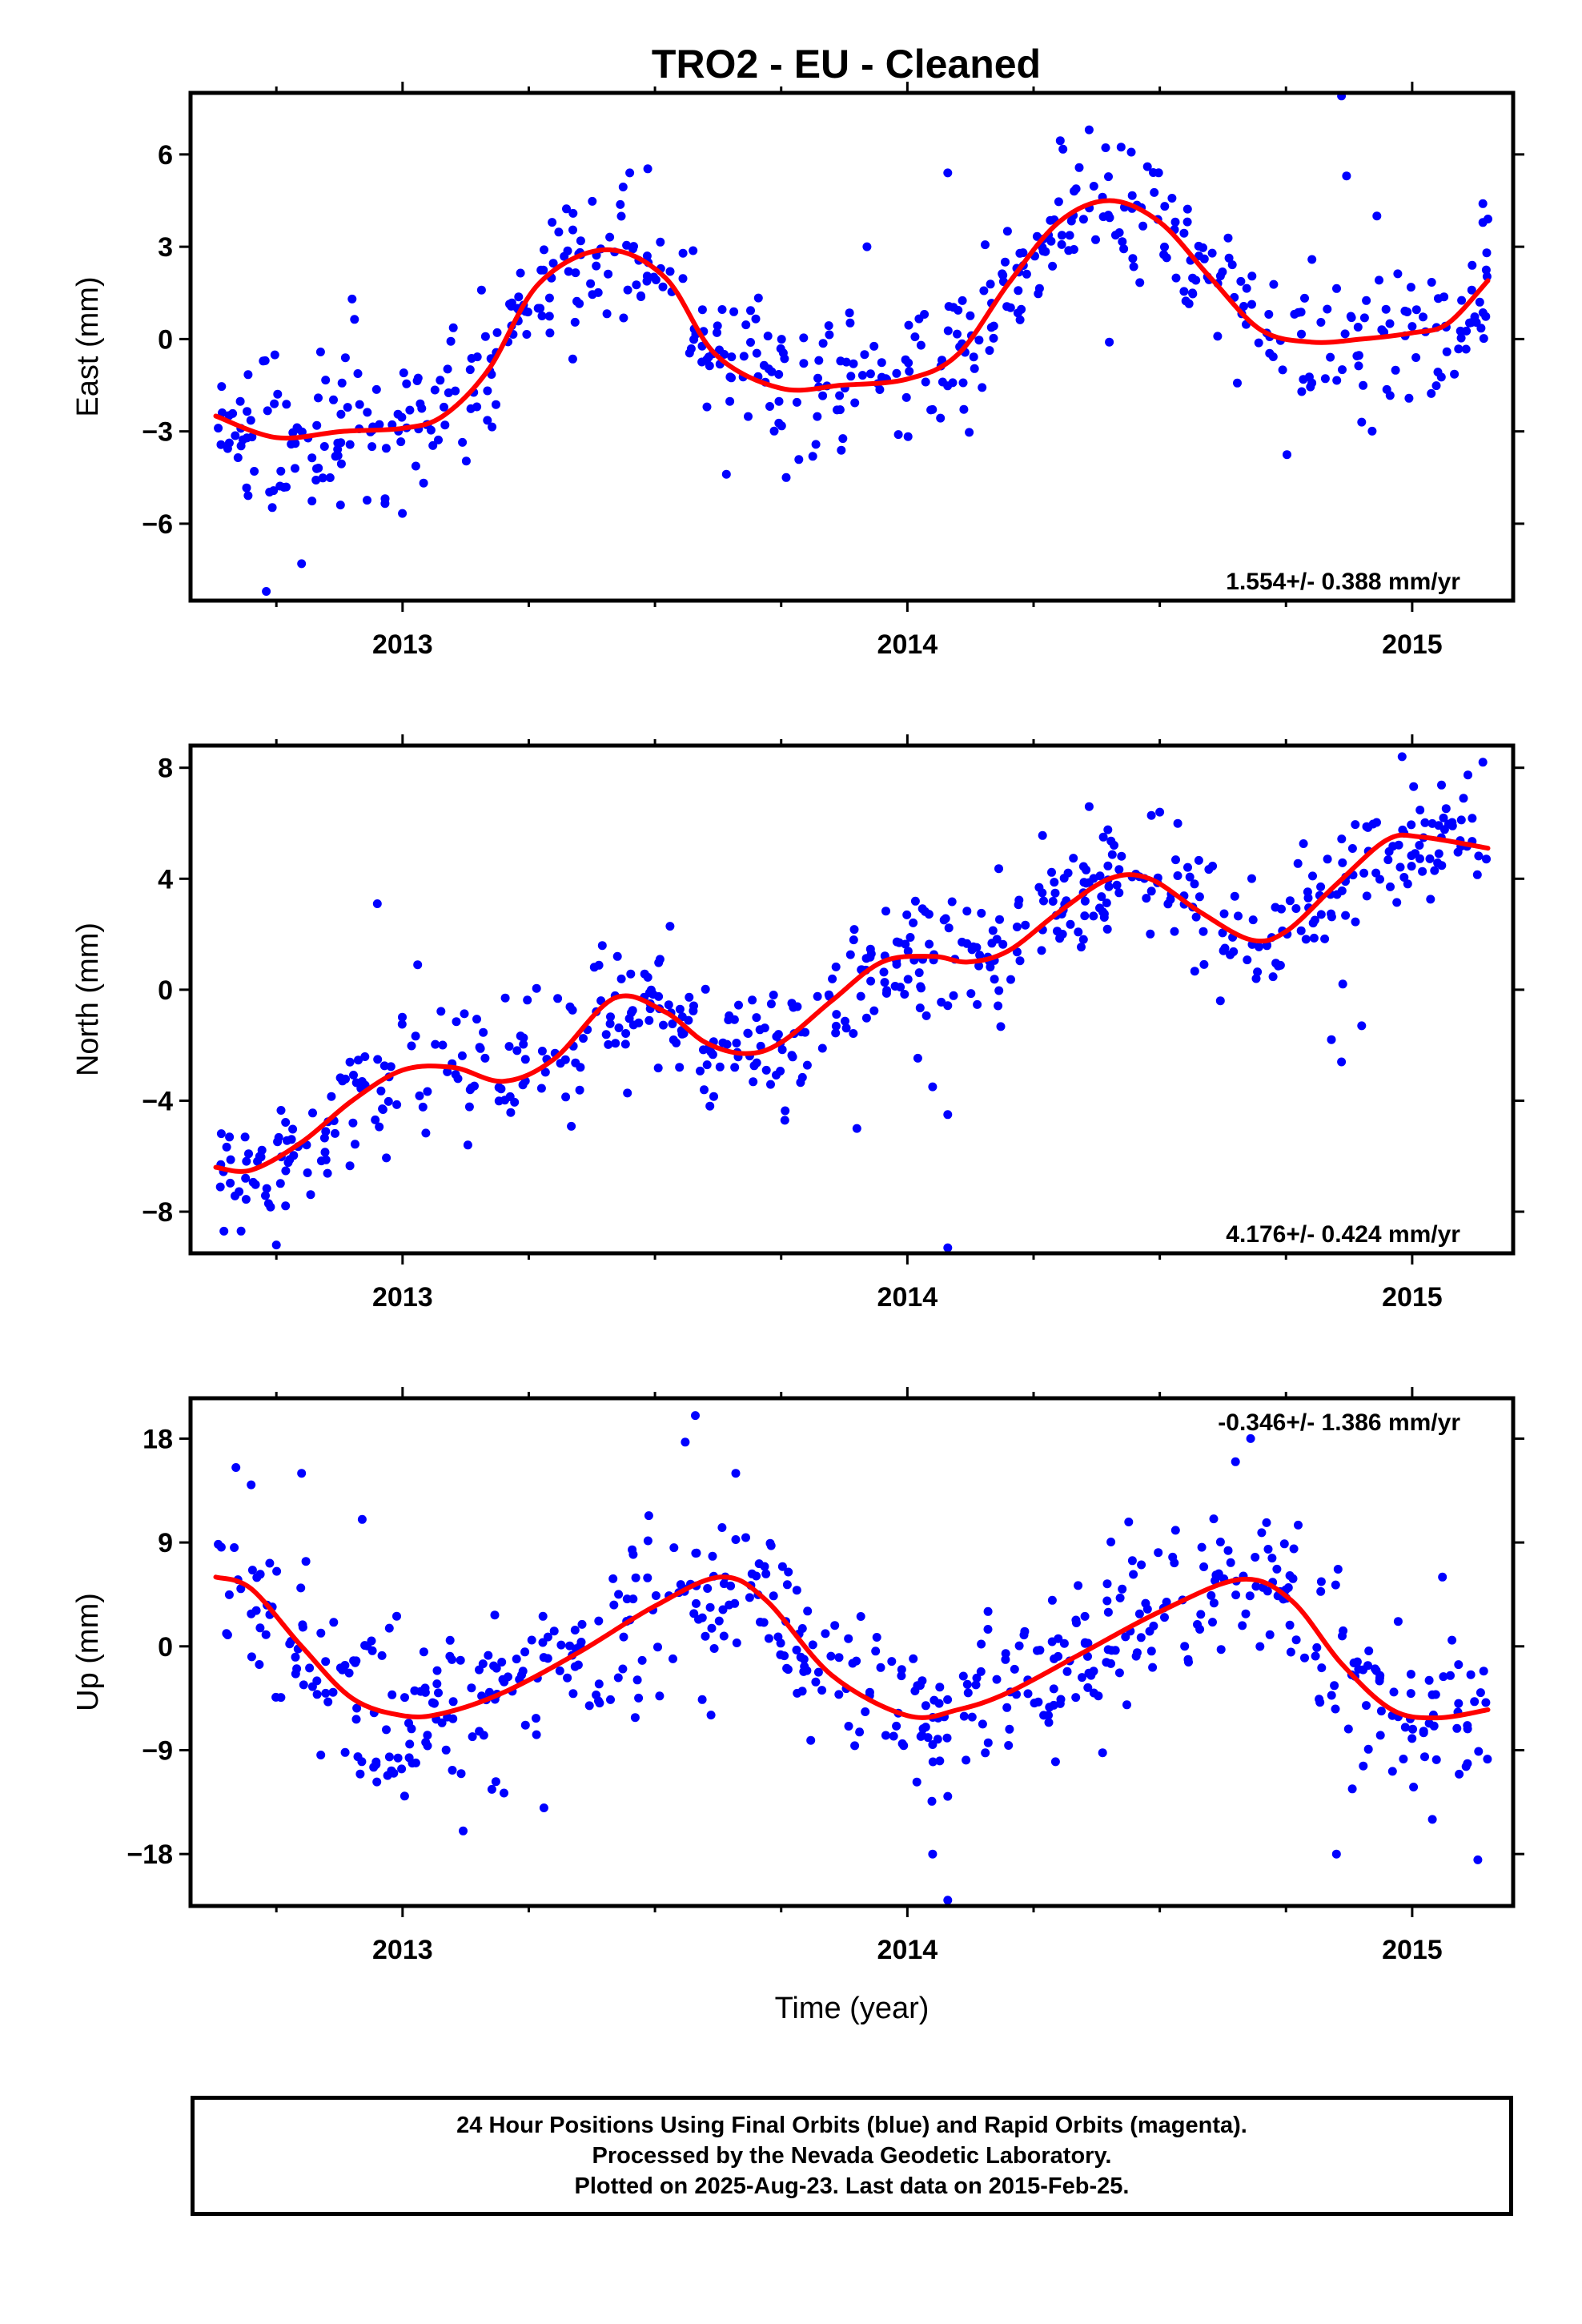  I want to click on fit-curve-north, so click(852, 1003).